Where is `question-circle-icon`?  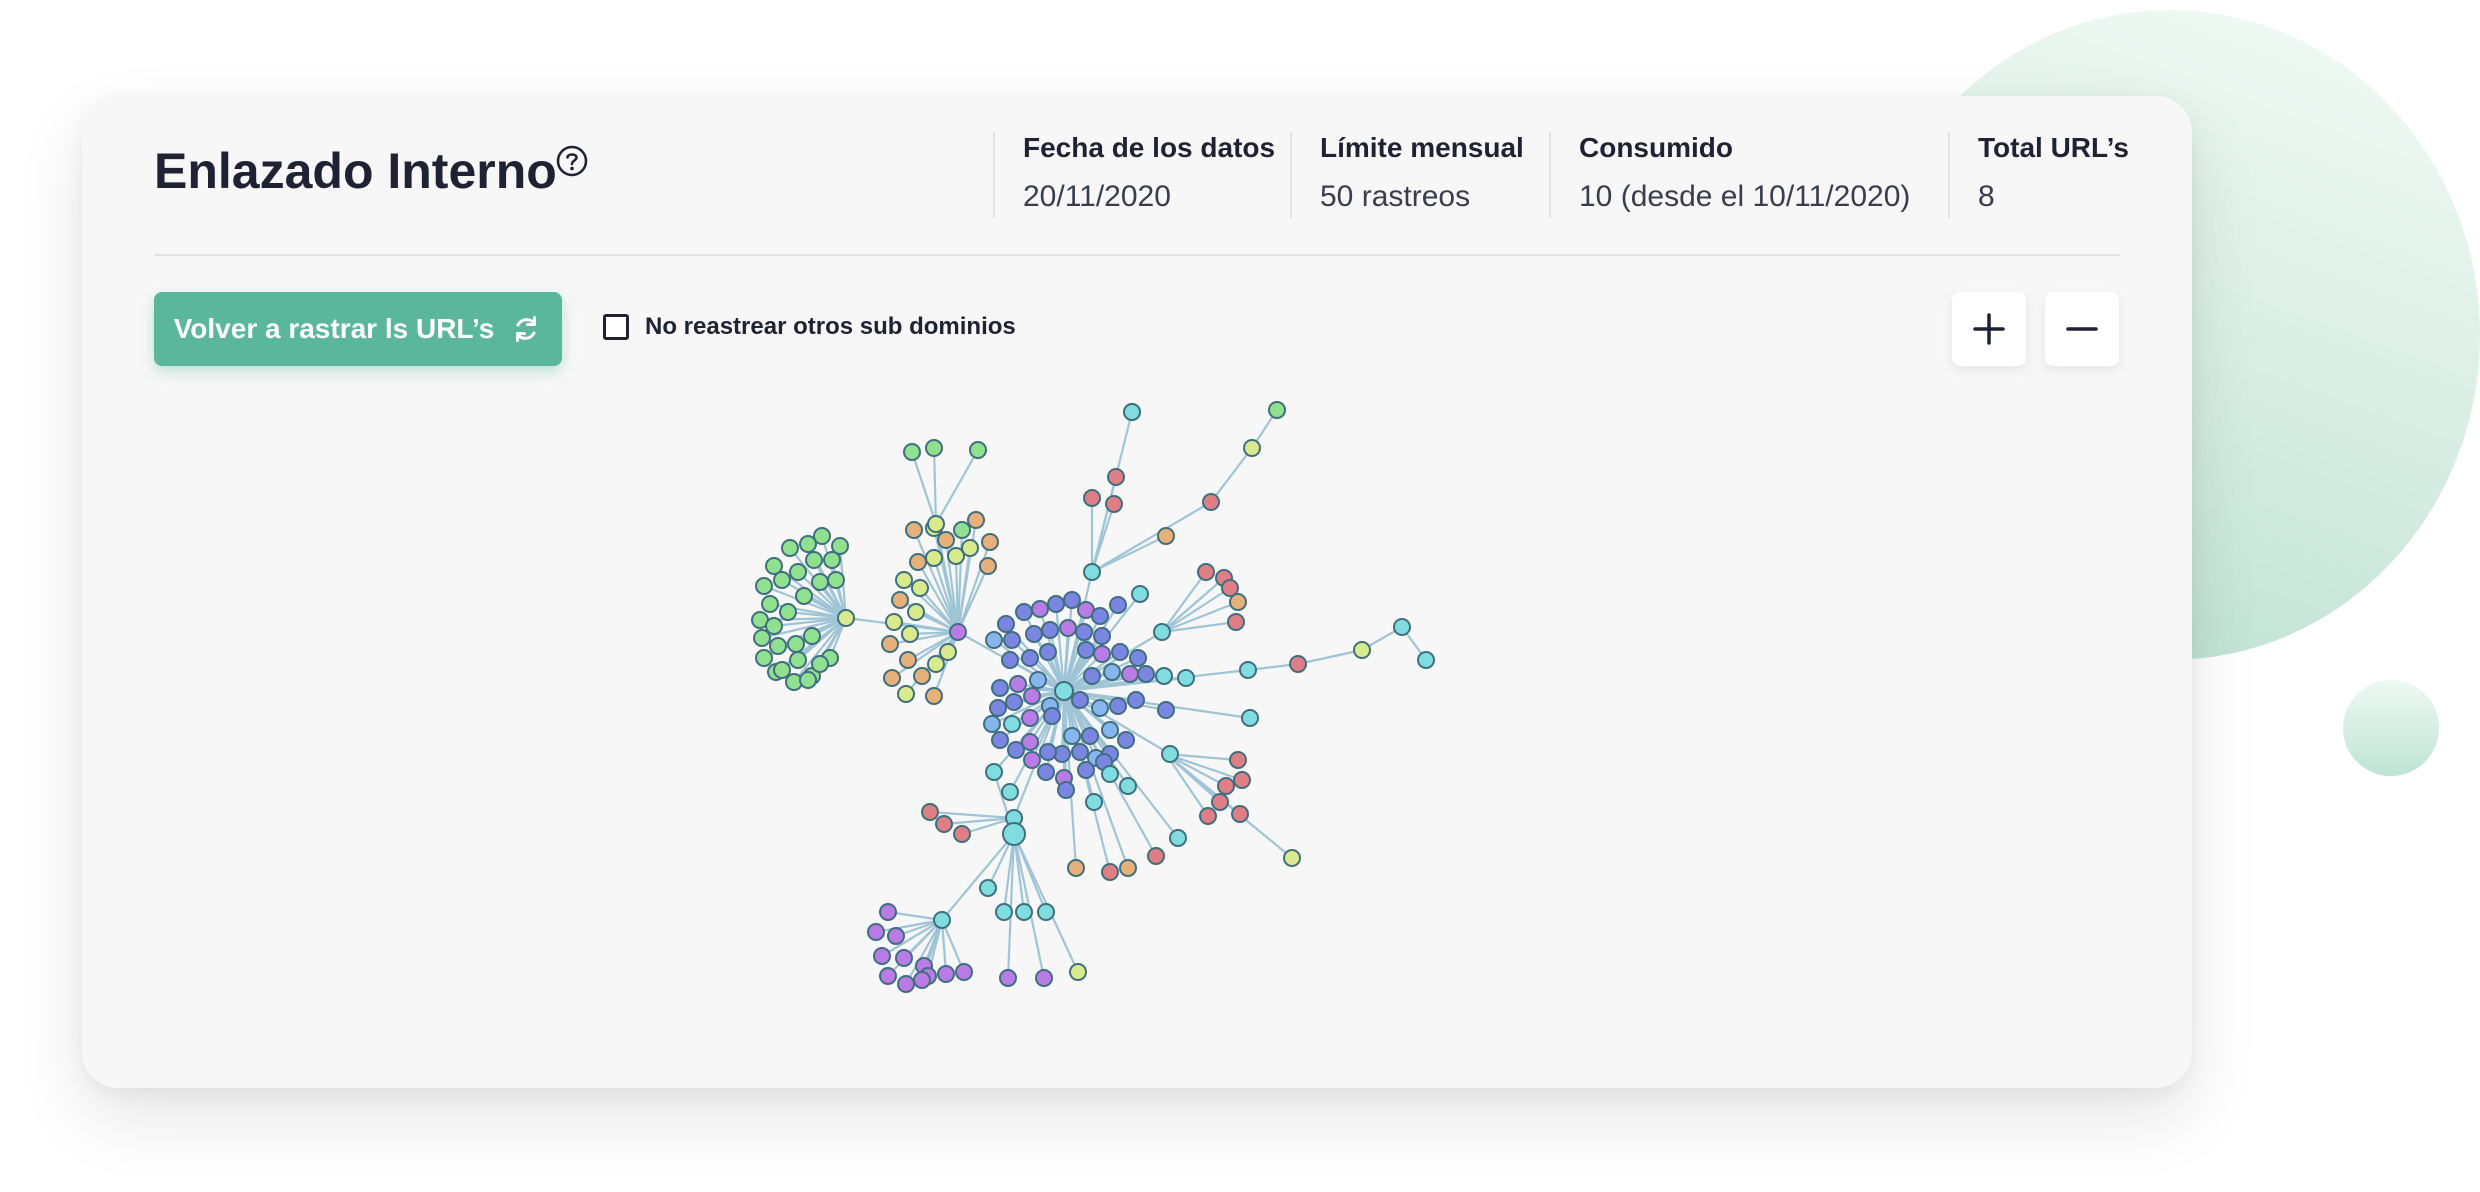
question-circle-icon is located at coordinates (572, 161).